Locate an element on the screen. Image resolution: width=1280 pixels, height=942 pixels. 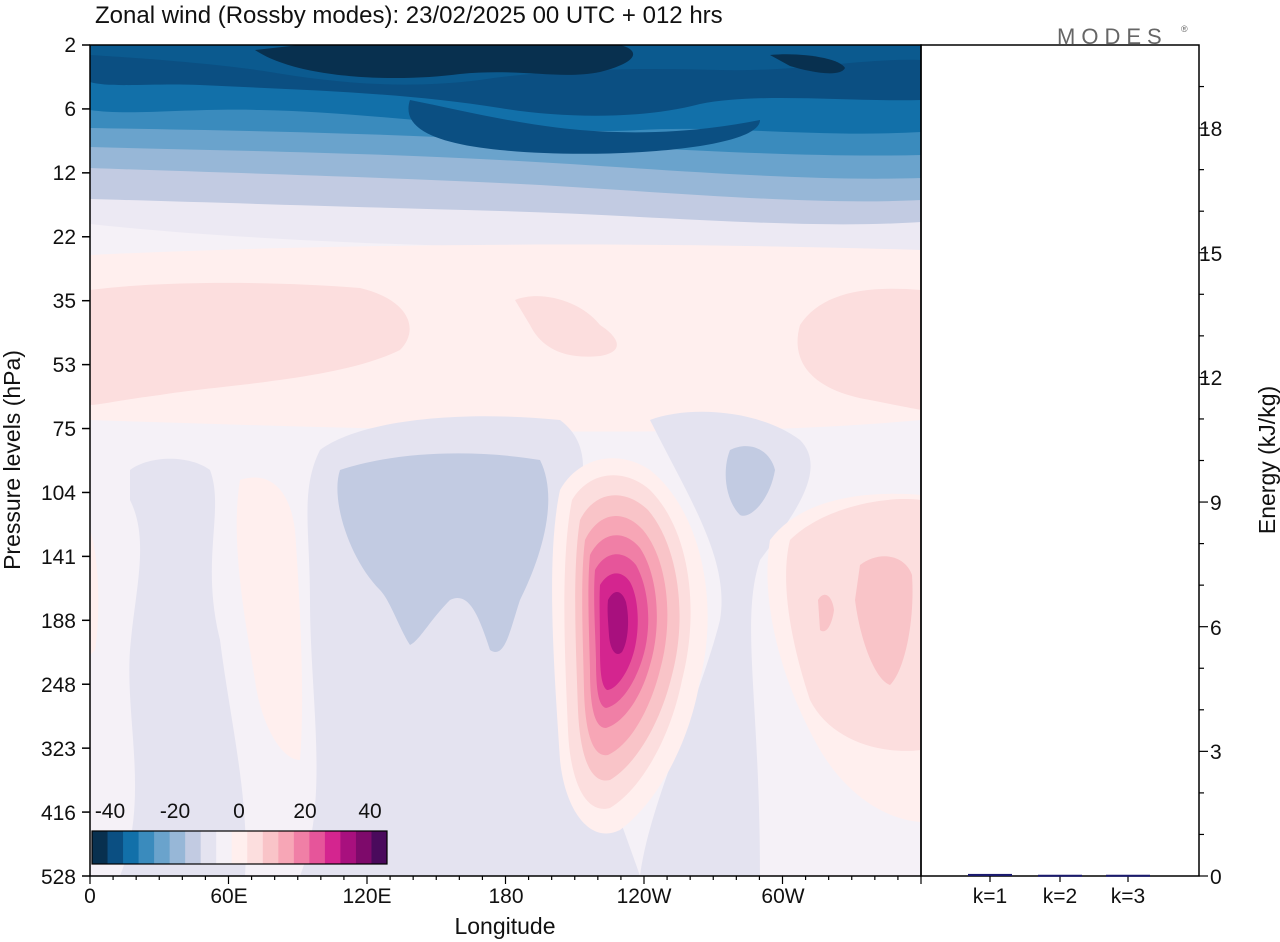
y-tick-label: 75 is located at coordinates (64, 429).